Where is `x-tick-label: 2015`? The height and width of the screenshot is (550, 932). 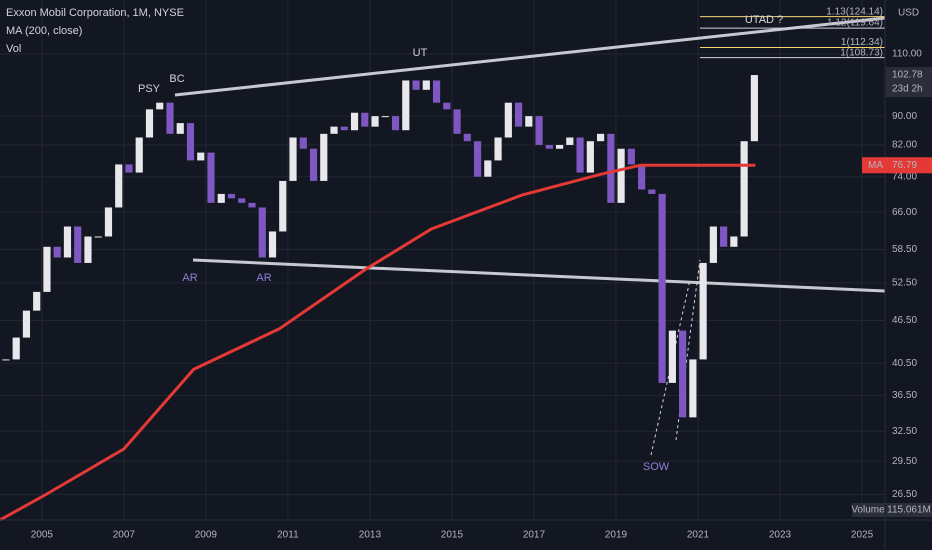
x-tick-label: 2015 is located at coordinates (452, 535).